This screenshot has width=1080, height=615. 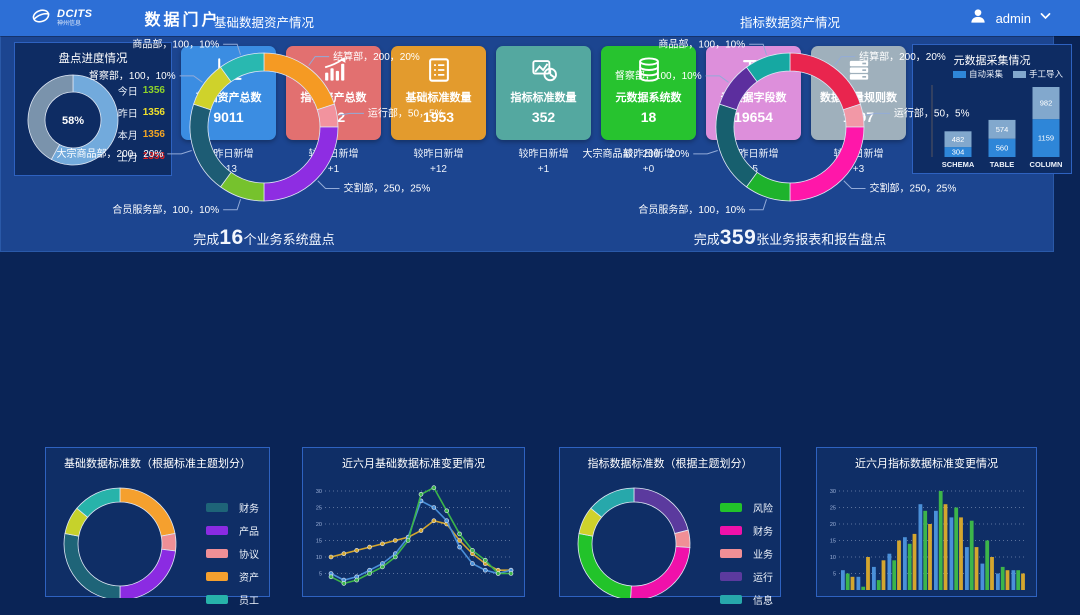 I want to click on legend-item: 信息, so click(x=746, y=599).